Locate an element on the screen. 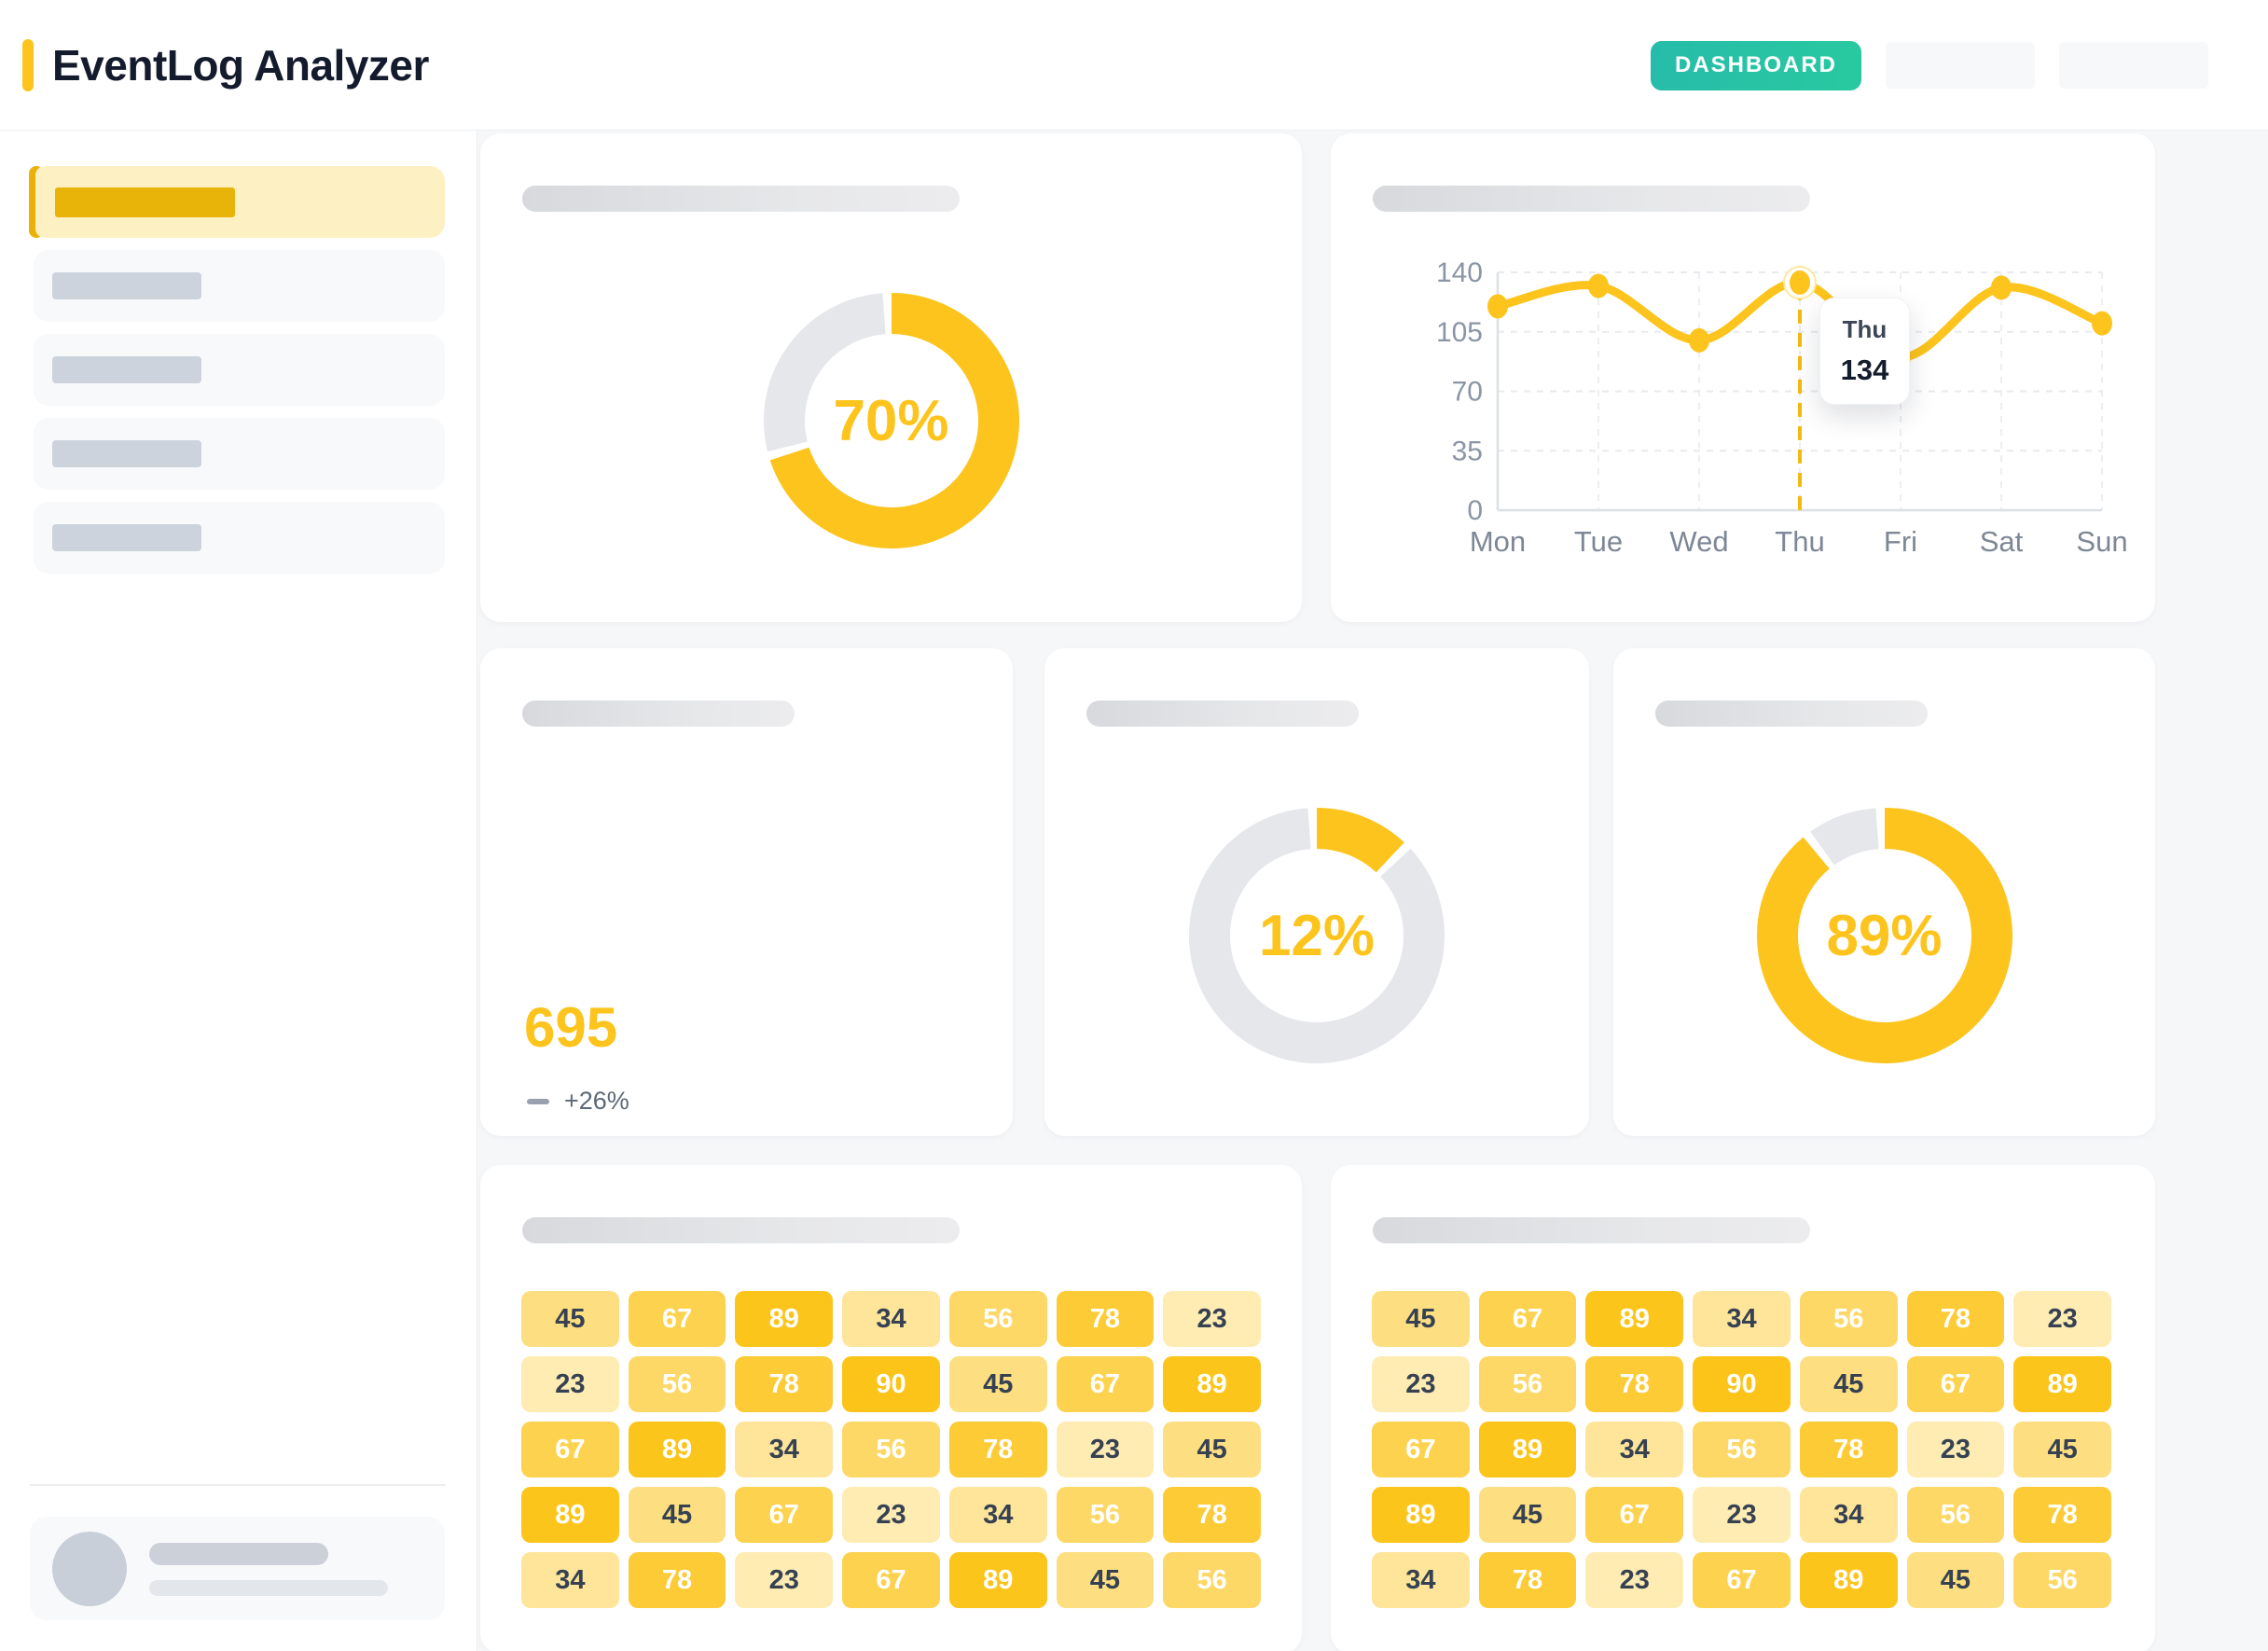  card-donut-high: 89% is located at coordinates (1884, 892).